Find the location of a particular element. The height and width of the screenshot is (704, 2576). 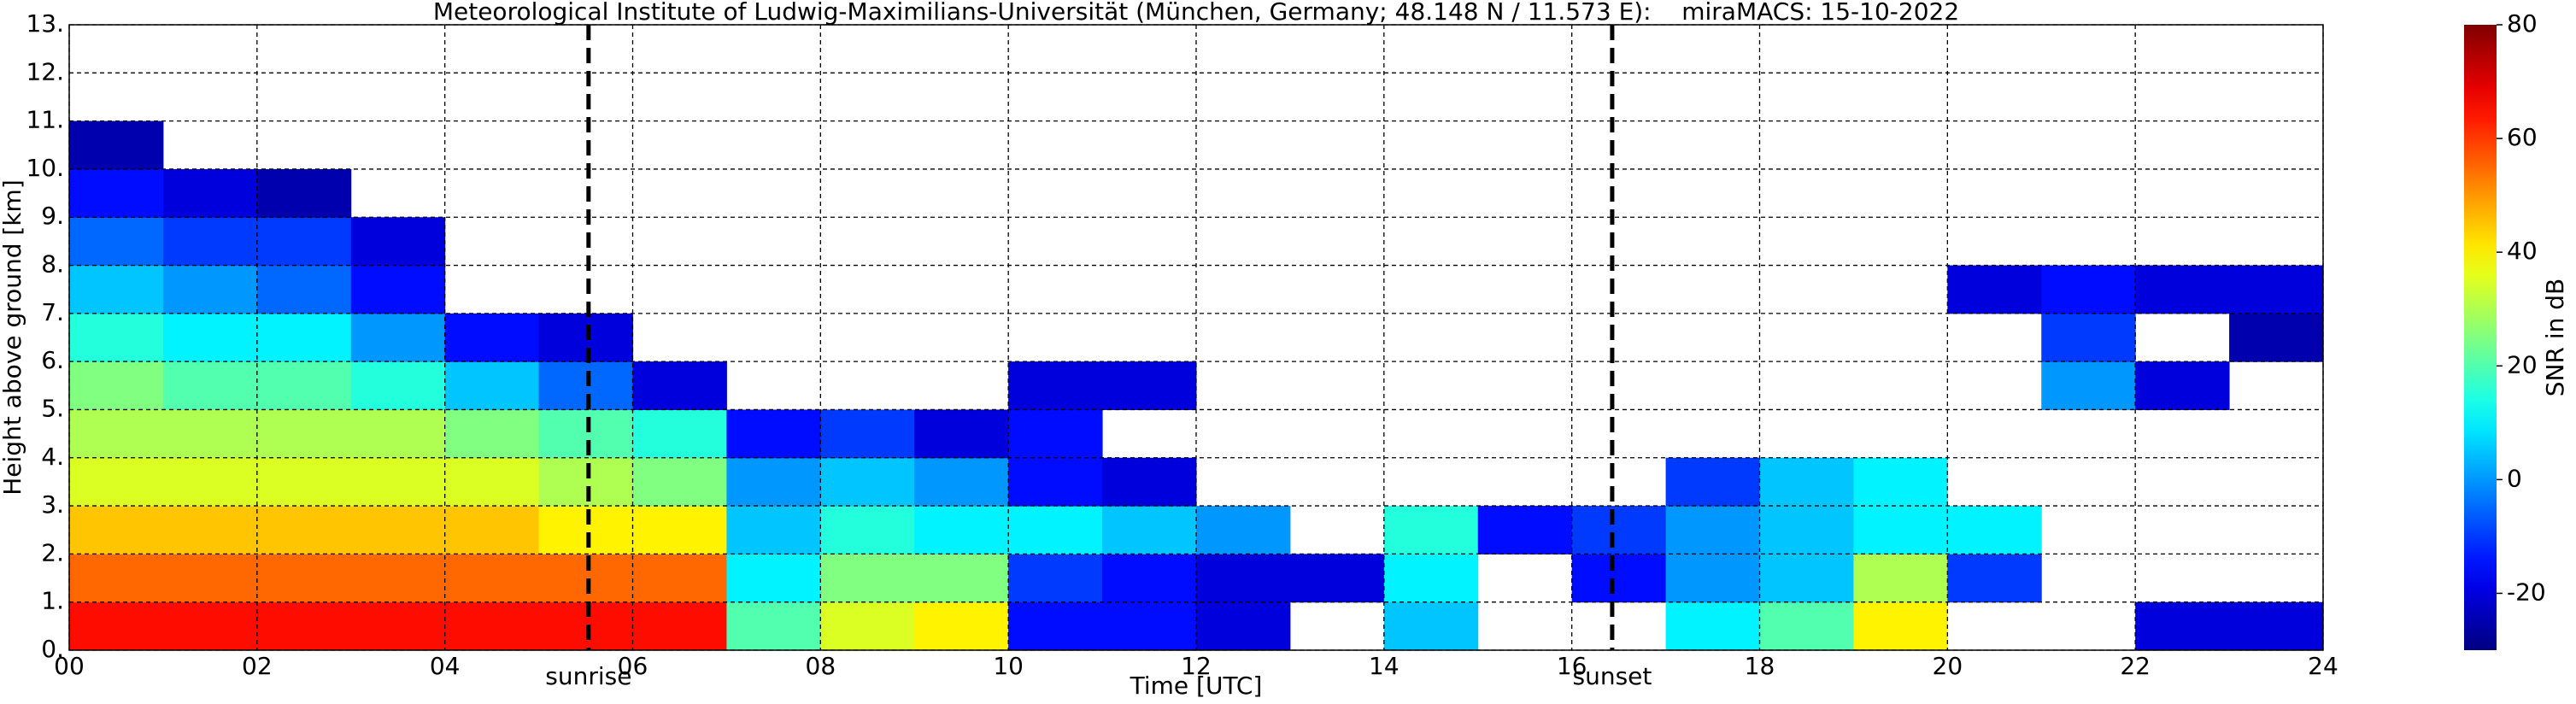

y-tick-label: 1. is located at coordinates (52, 601).